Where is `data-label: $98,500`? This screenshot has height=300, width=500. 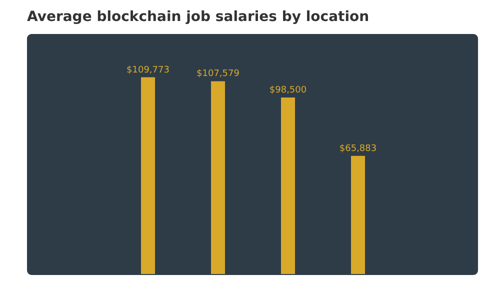 data-label: $98,500 is located at coordinates (288, 90).